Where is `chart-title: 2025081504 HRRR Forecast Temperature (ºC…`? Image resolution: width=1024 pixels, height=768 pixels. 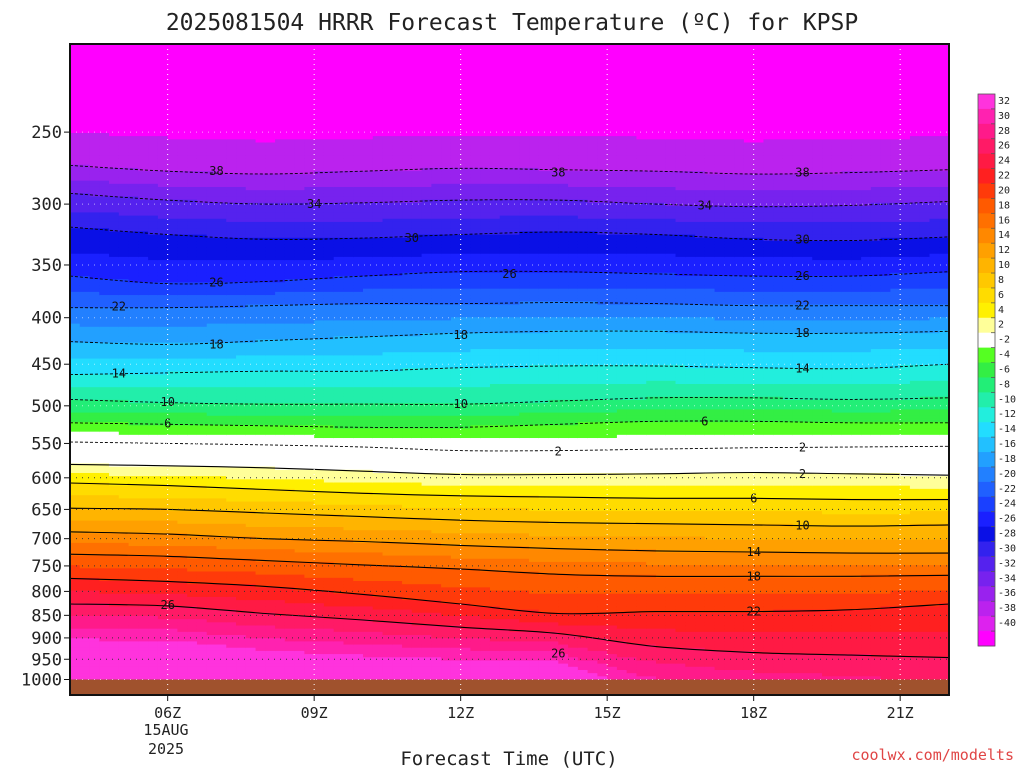 chart-title: 2025081504 HRRR Forecast Temperature (ºC… is located at coordinates (512, 23).